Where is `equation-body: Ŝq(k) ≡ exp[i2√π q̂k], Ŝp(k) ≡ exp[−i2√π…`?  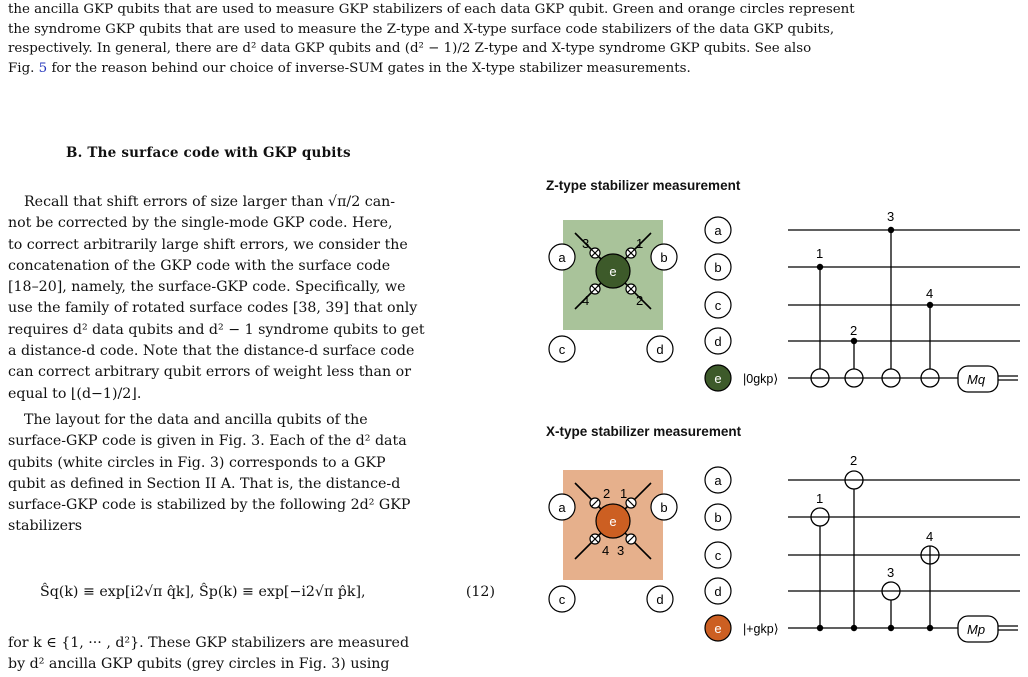
equation-body: Ŝq(k) ≡ exp[i2√π q̂k], Ŝp(k) ≡ exp[−i2√π… is located at coordinates (203, 592).